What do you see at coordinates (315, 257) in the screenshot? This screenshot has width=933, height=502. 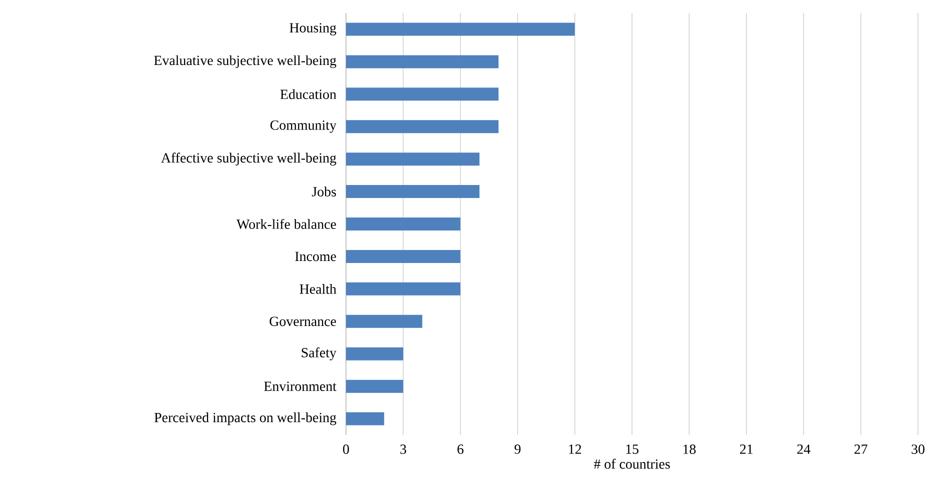 I see `y-tick-label: Income` at bounding box center [315, 257].